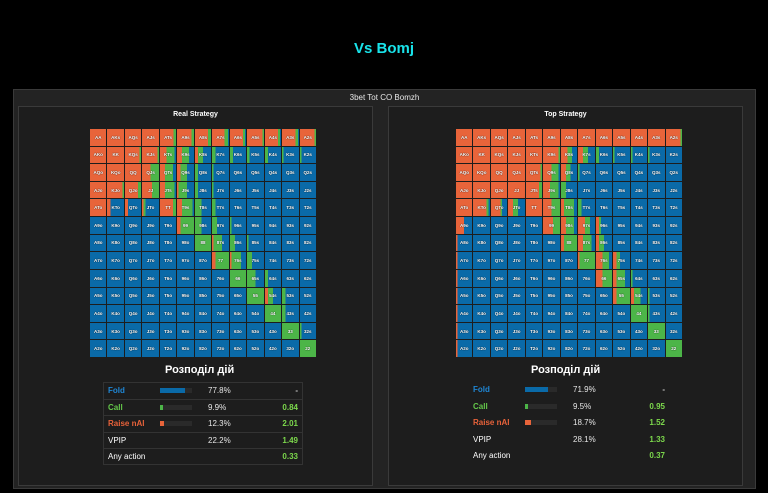 This screenshot has height=493, width=768. What do you see at coordinates (639, 260) in the screenshot?
I see `hand-cell-74s: 74s` at bounding box center [639, 260].